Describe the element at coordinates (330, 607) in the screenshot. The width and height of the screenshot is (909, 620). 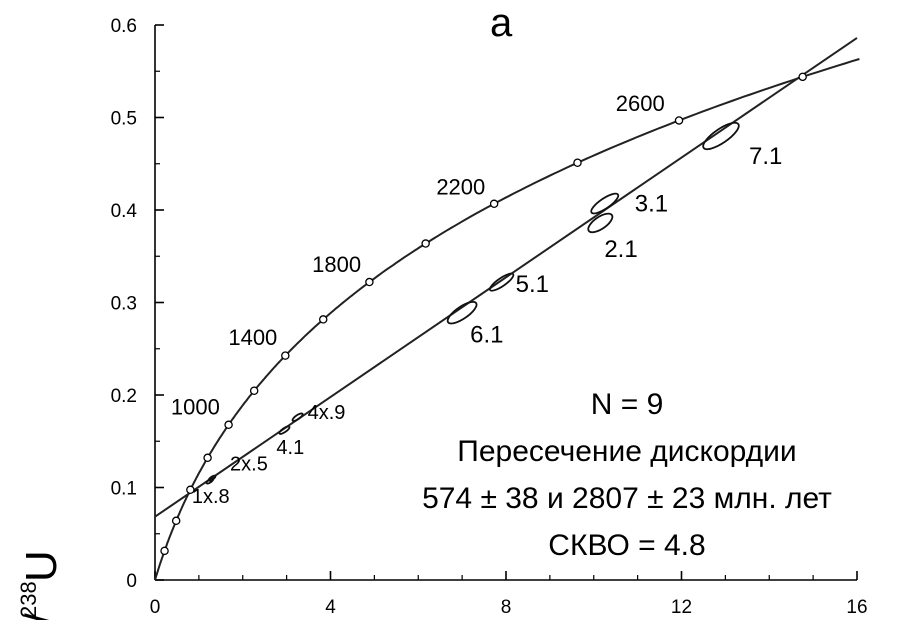
I see `x-tick-label: 4` at that location.